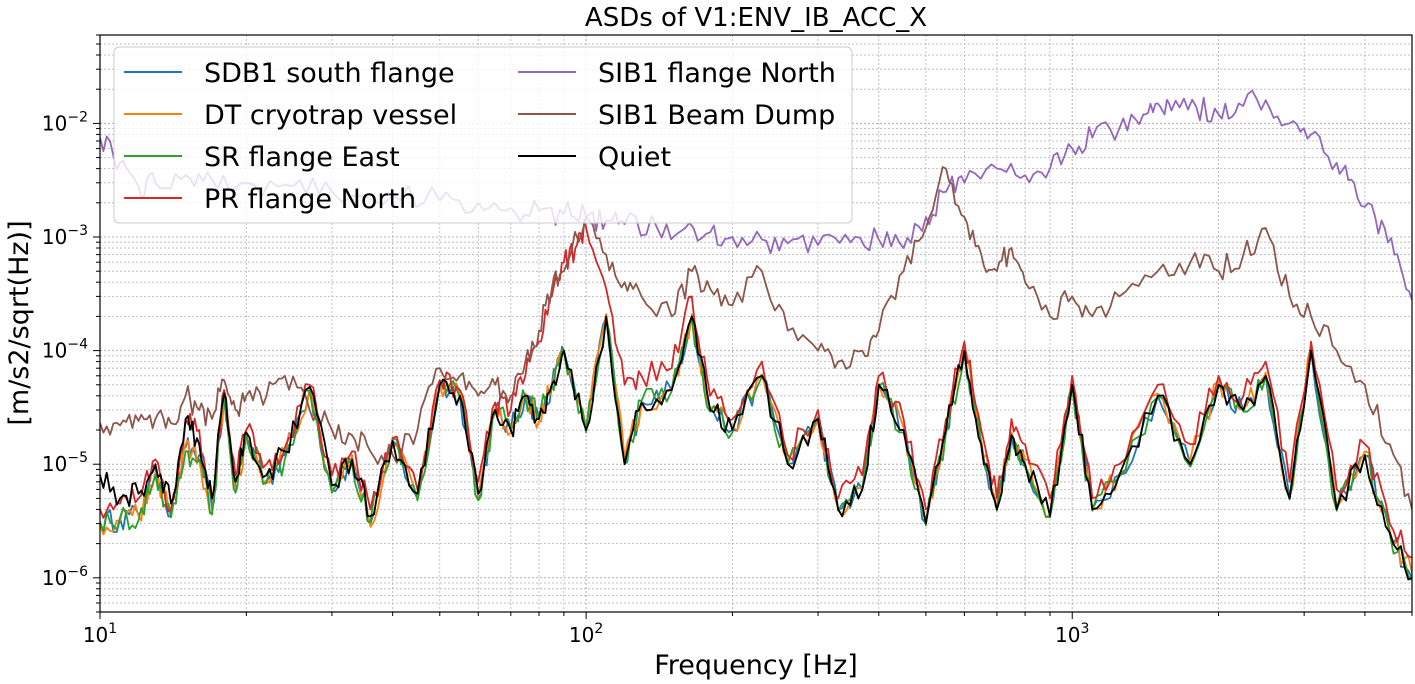 Image resolution: width=1415 pixels, height=684 pixels. What do you see at coordinates (756, 18) in the screenshot?
I see `chart-title: ASDs of V1:ENV_IB_ACC_X` at bounding box center [756, 18].